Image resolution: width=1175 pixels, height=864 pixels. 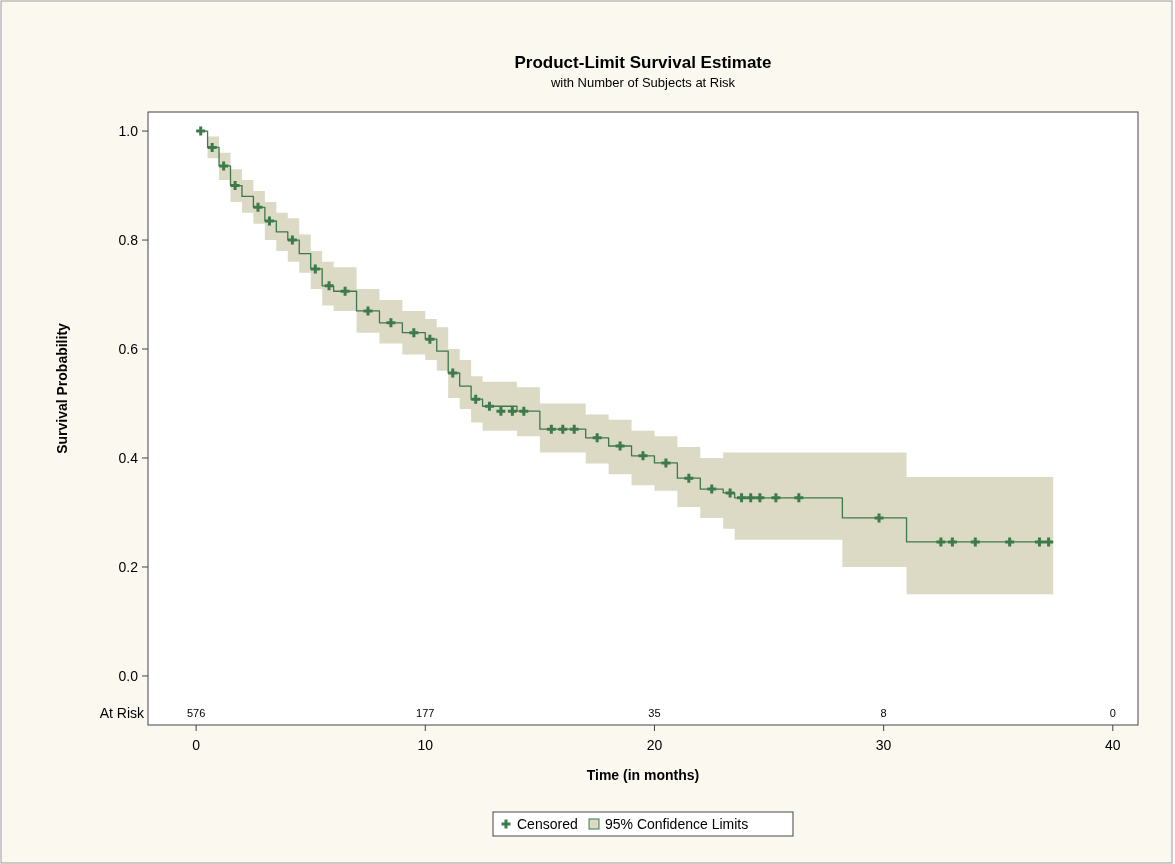 What do you see at coordinates (425, 745) in the screenshot?
I see `x-tick-label: 10` at bounding box center [425, 745].